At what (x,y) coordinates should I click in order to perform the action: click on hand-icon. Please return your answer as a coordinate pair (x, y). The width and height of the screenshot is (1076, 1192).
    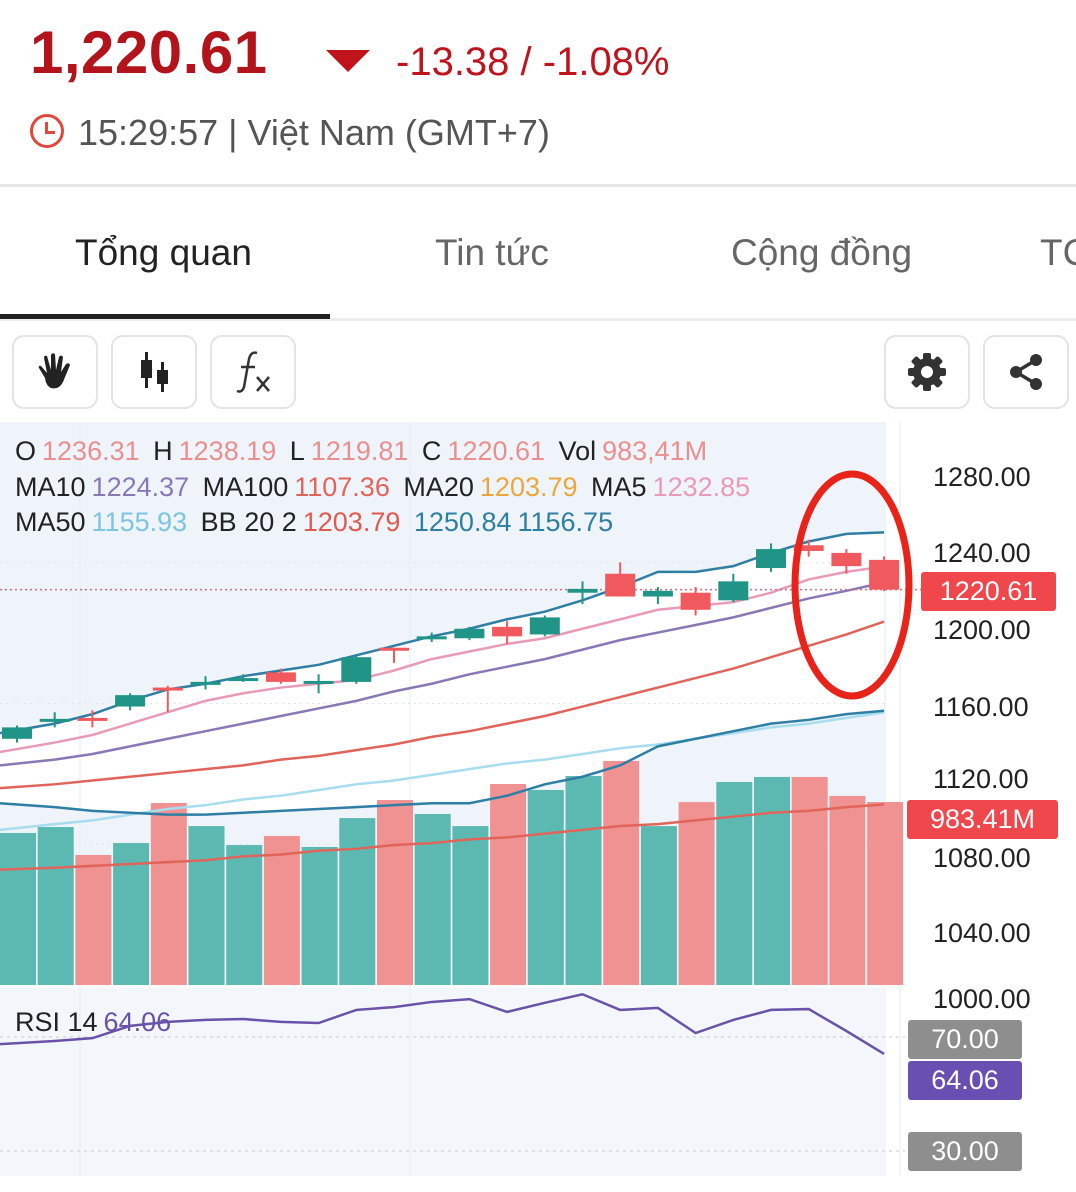
    Looking at the image, I should click on (54, 371).